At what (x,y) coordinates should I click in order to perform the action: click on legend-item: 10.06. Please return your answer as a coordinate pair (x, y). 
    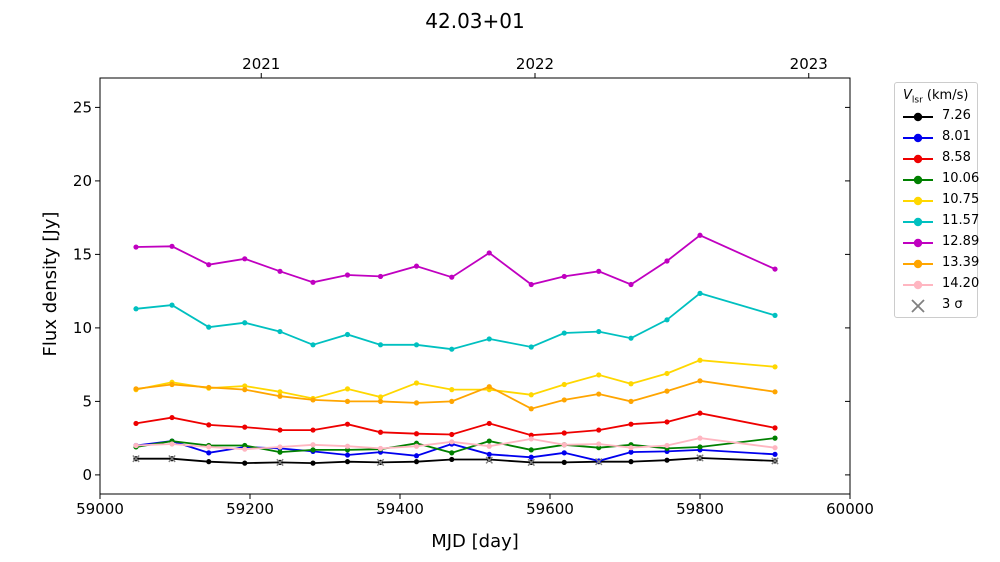
    Looking at the image, I should click on (940, 180).